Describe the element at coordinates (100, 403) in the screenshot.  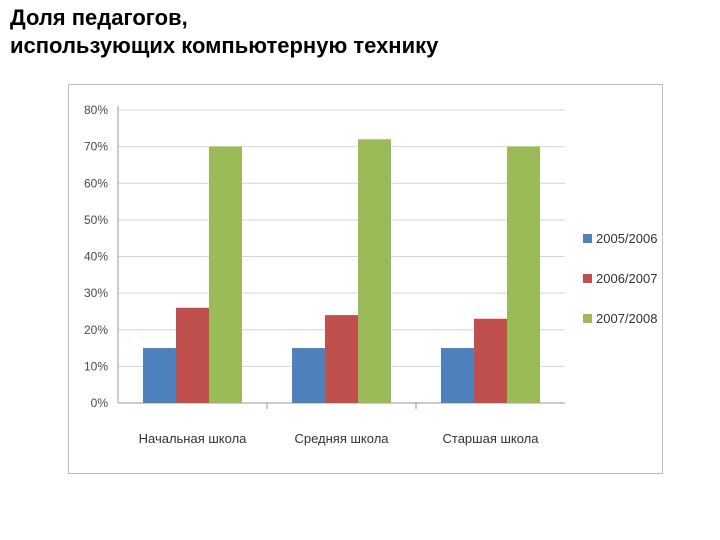
I see `y-tick-label: 0%` at that location.